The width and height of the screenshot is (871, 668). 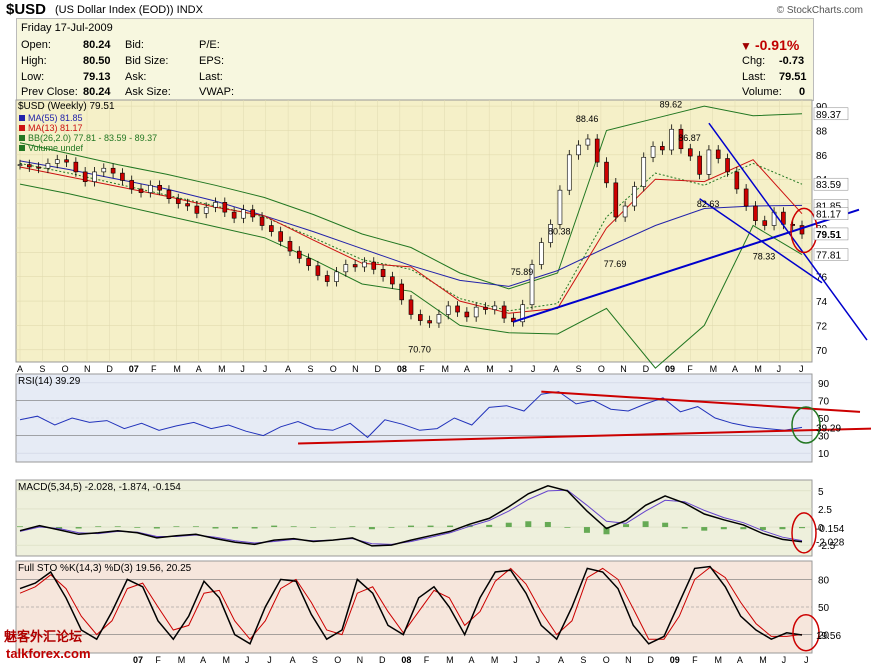 What do you see at coordinates (56, 148) in the screenshot?
I see `legend-entry: Volume undef` at bounding box center [56, 148].